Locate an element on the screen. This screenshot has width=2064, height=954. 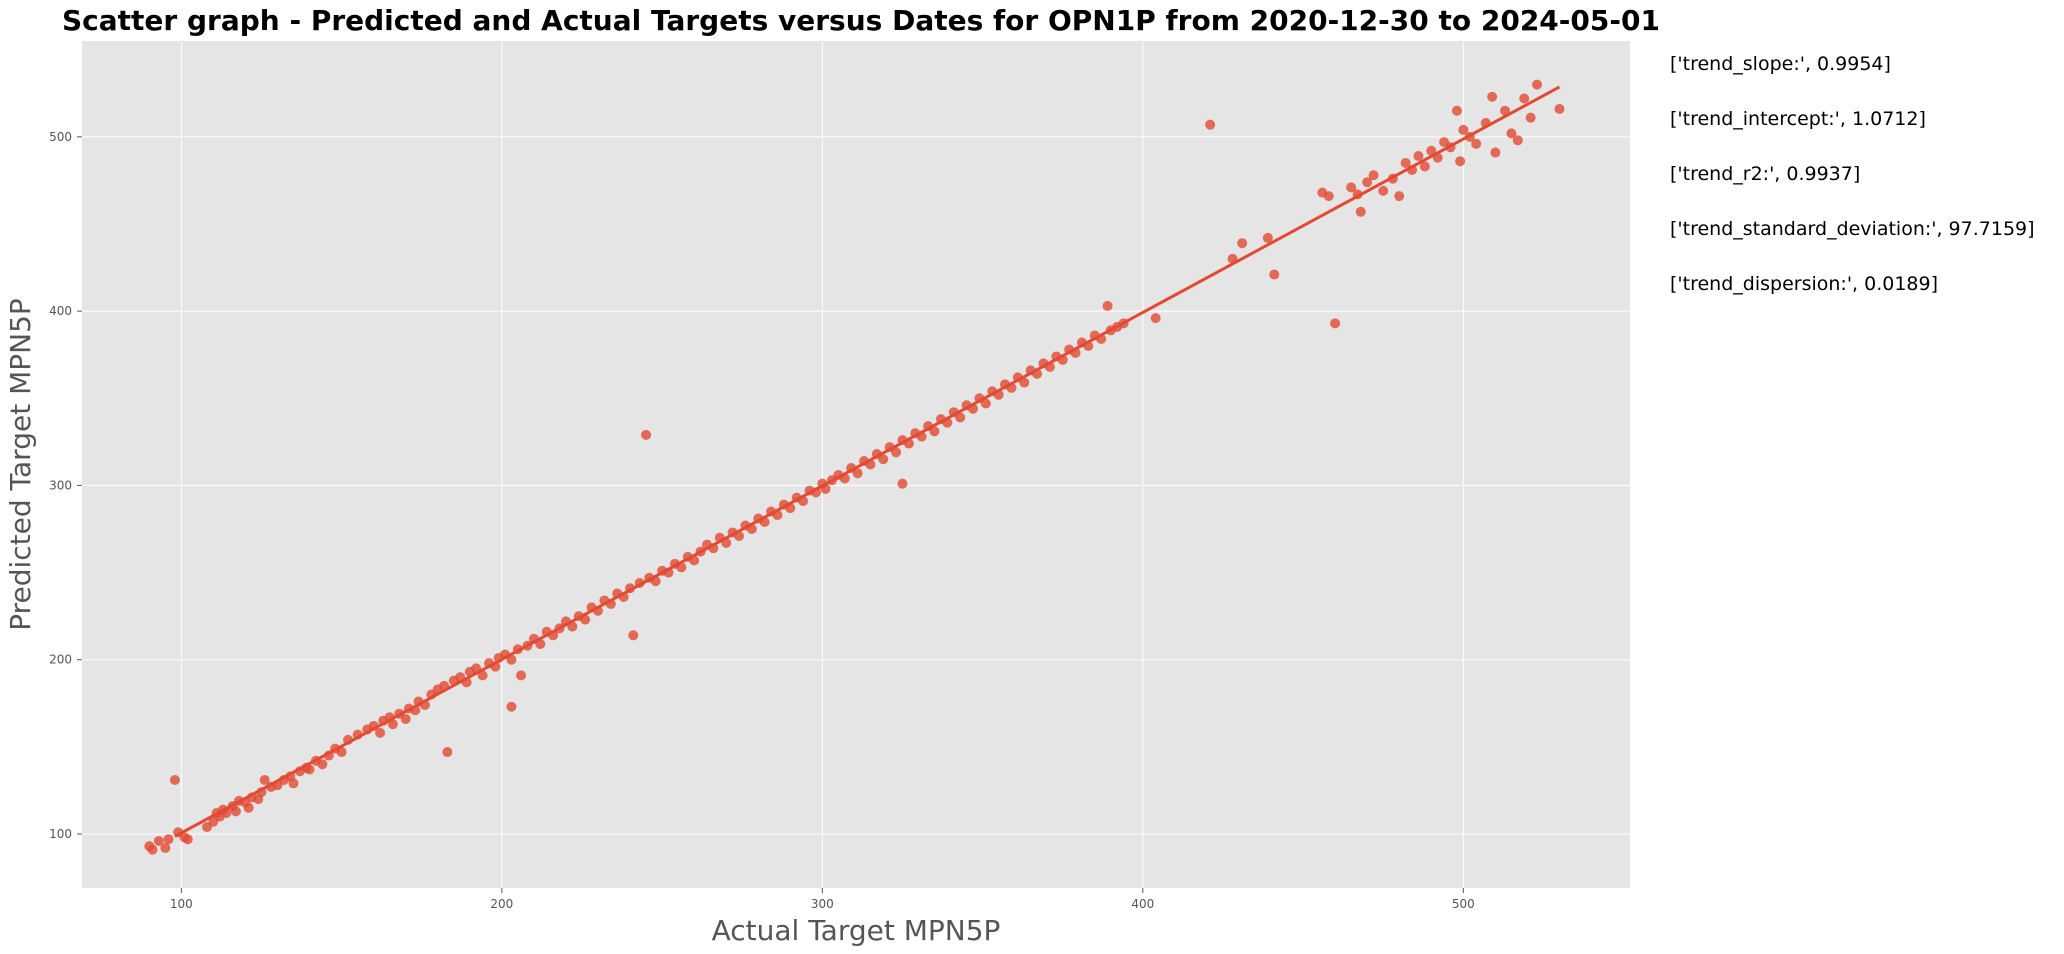
stat-trend-standard-deviation: ['trend_standard_deviation:', 97.7159] is located at coordinates (1852, 229).